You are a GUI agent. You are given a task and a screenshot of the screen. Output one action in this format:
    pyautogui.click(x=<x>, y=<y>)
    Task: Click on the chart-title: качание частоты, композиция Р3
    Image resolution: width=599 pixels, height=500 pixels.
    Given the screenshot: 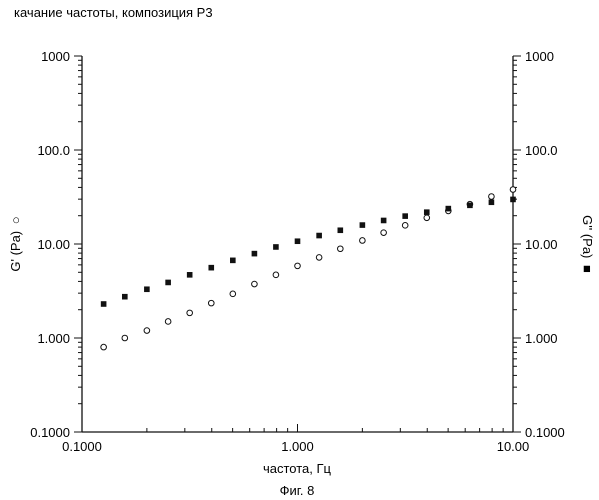 What is the action you would take?
    pyautogui.click(x=113, y=12)
    